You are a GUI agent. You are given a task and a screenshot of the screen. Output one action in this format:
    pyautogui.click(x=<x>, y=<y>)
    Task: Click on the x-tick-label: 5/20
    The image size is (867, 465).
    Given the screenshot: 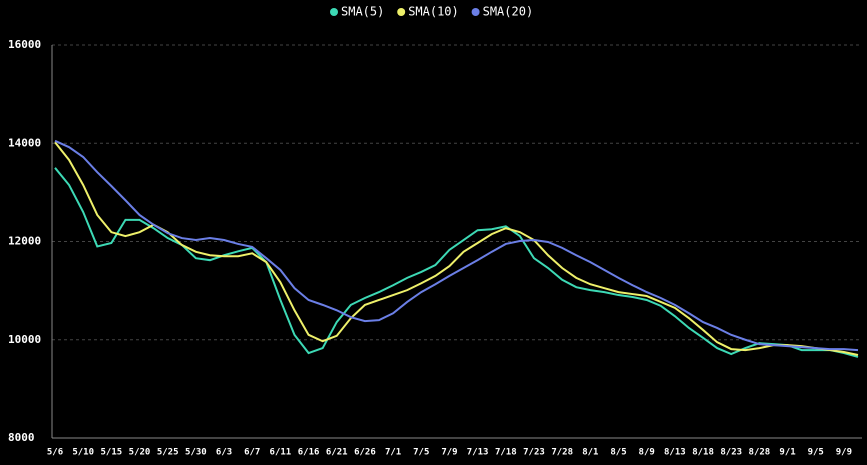 What is the action you would take?
    pyautogui.click(x=140, y=453)
    